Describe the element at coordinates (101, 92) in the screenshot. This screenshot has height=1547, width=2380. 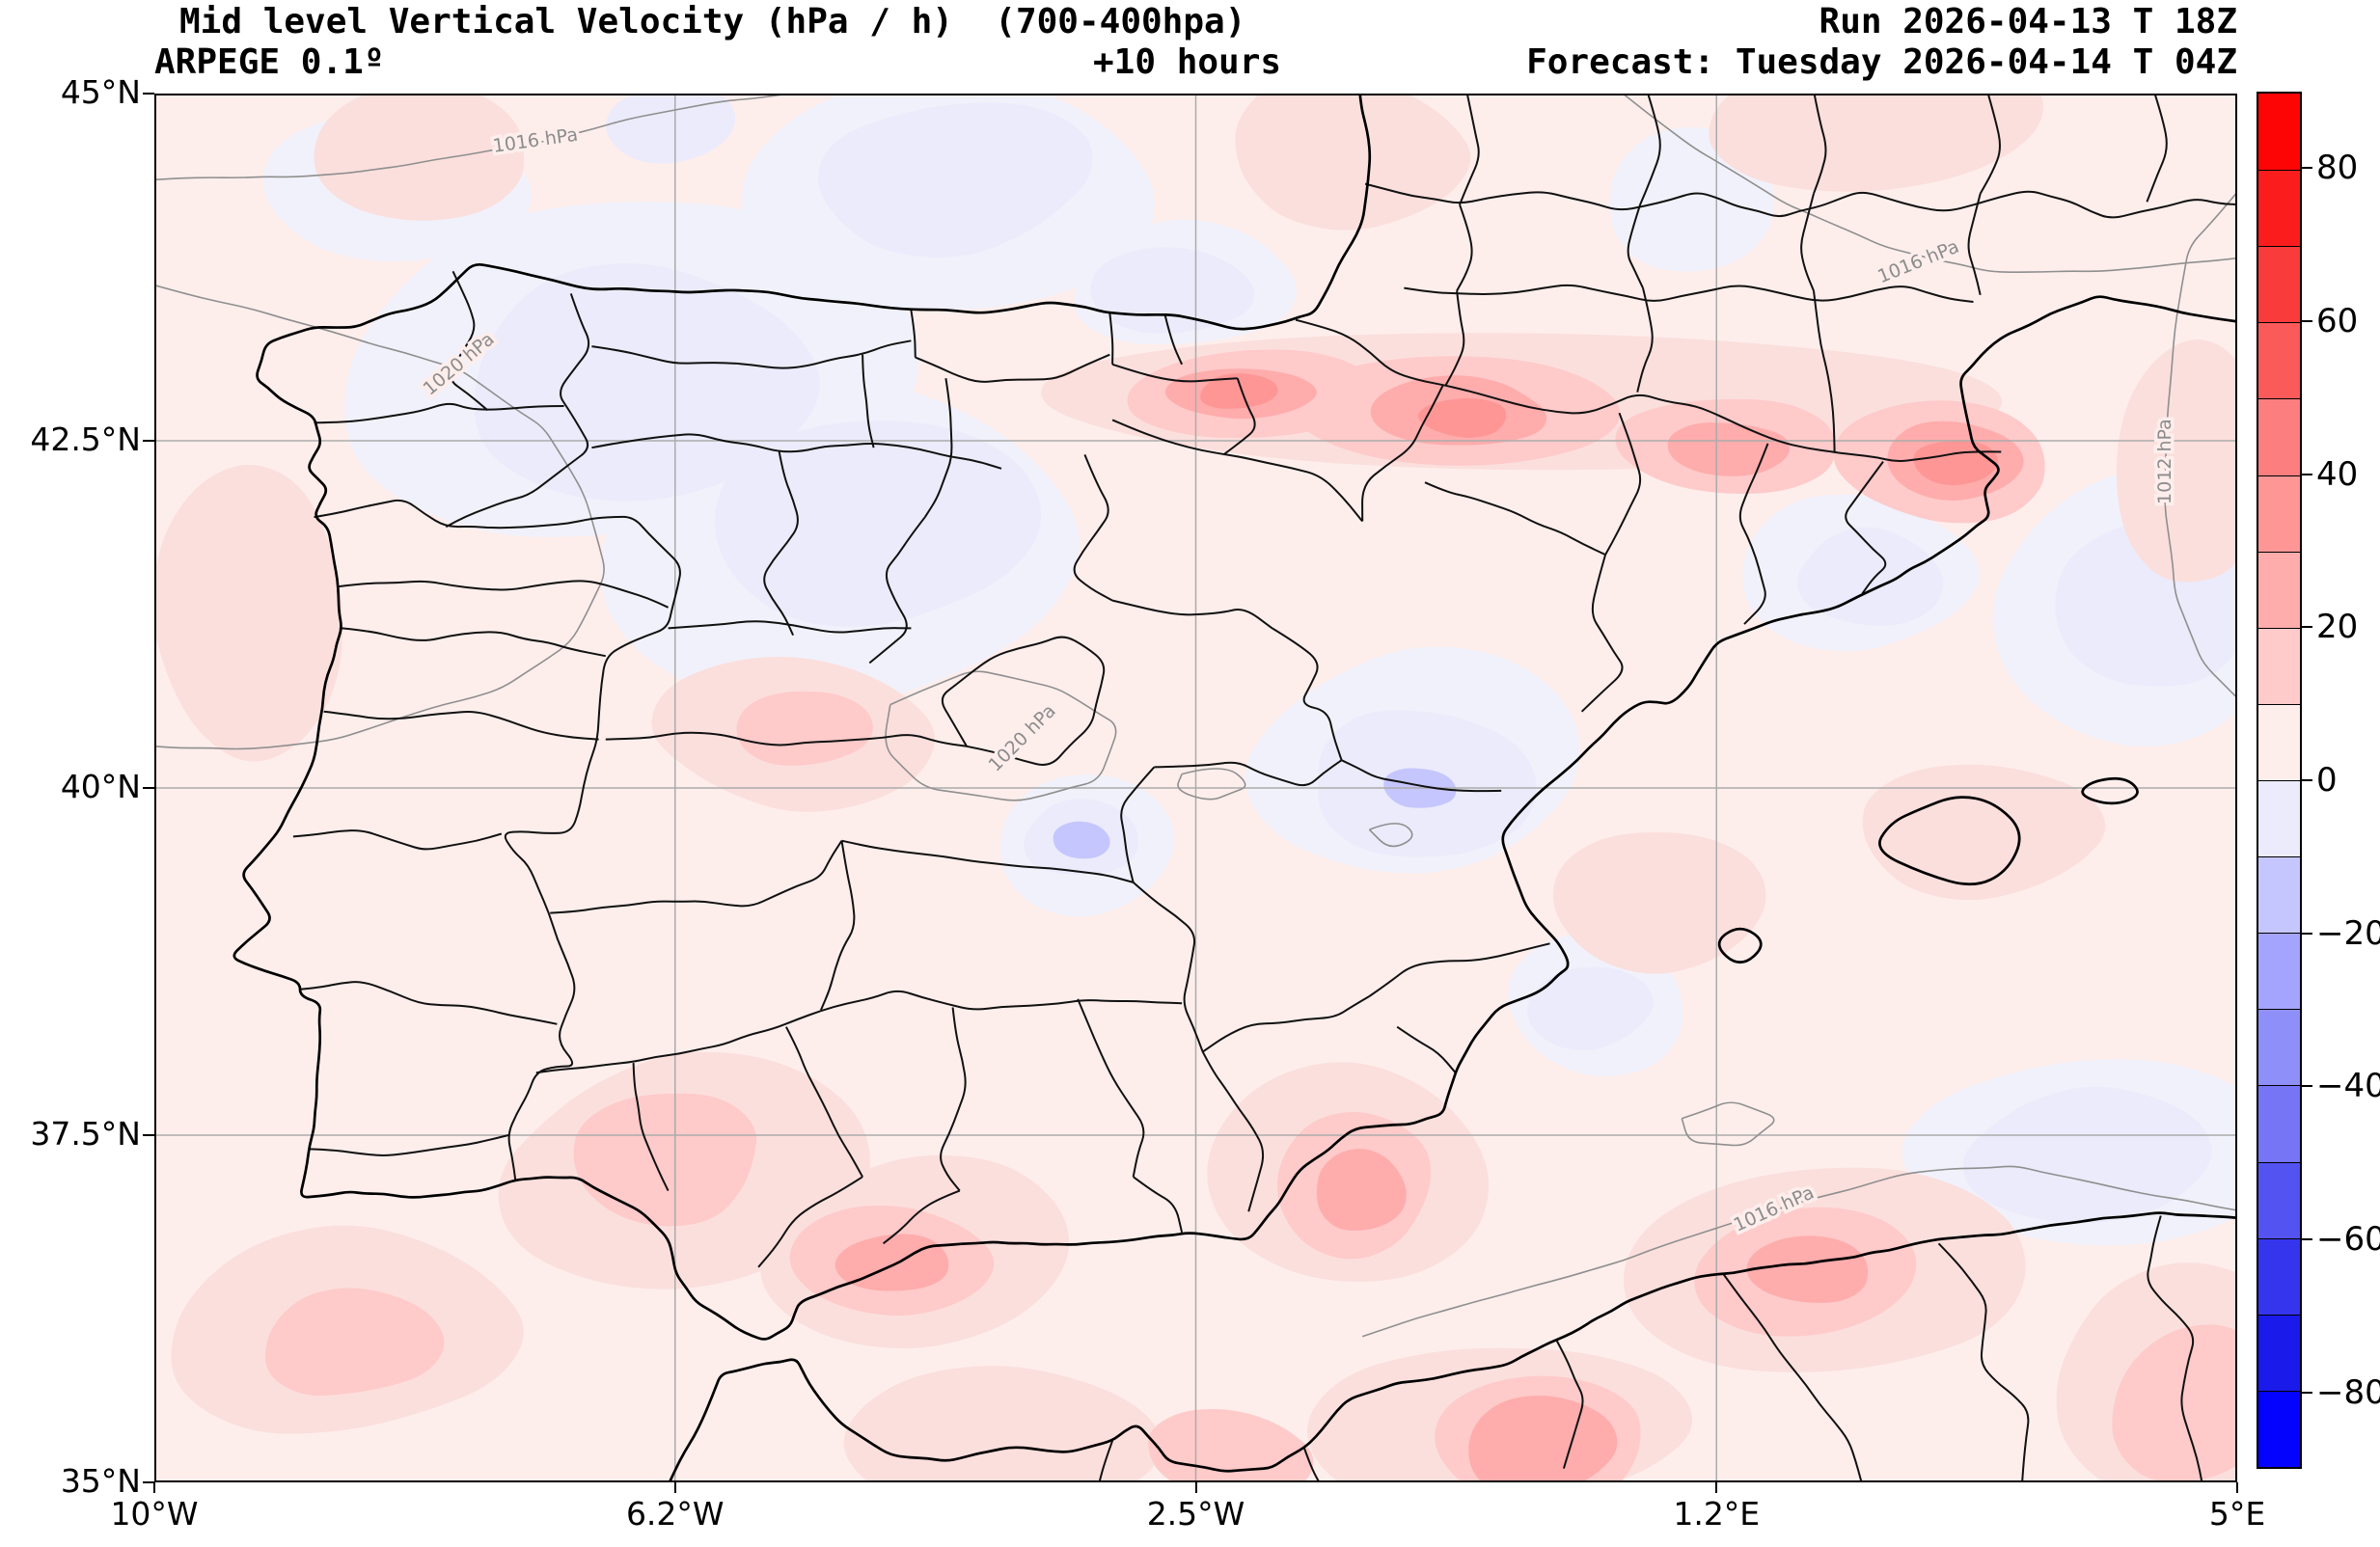
I see `y-tick-label: 45°N` at that location.